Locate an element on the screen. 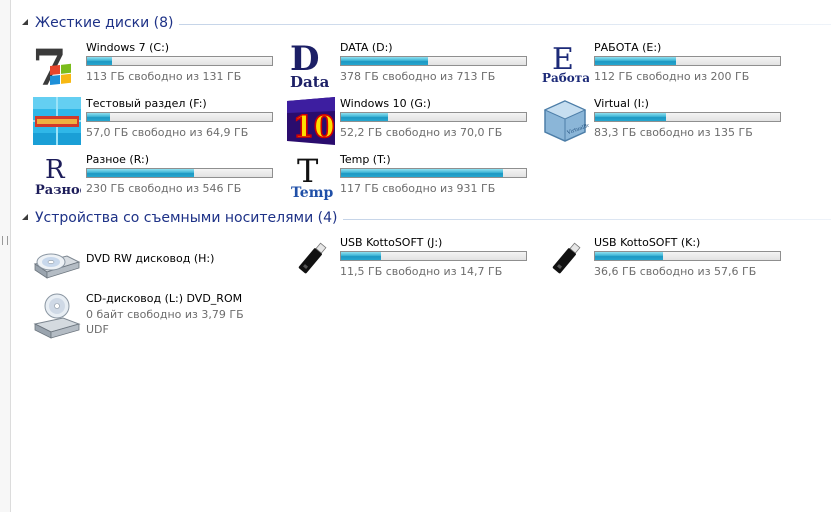 The width and height of the screenshot is (831, 512). drive-name: Virtual (I:) is located at coordinates (621, 103).